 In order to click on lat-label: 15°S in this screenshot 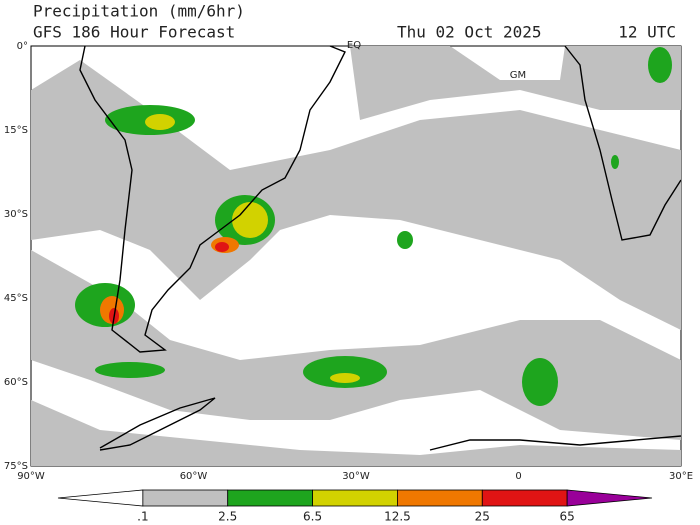, I will do `click(16, 130)`.